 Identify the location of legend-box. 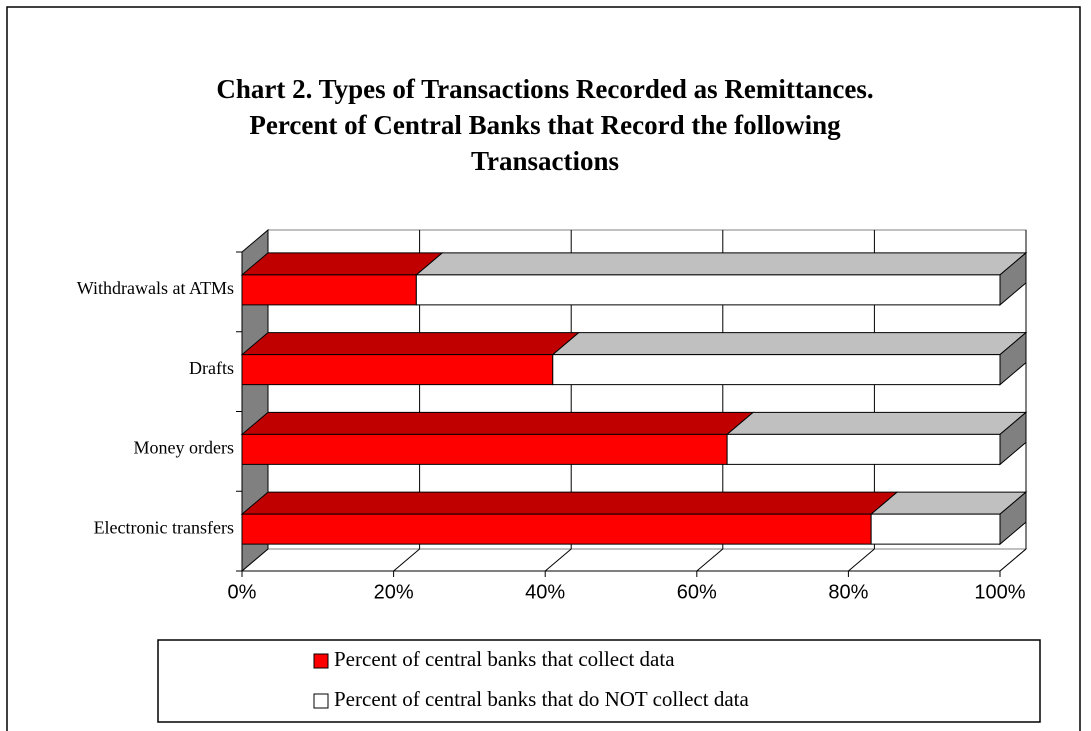
(599, 681).